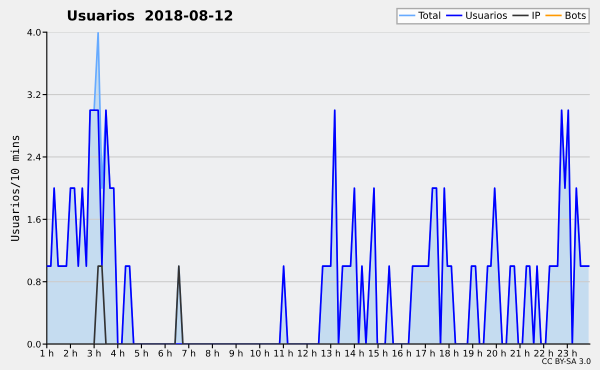 The height and width of the screenshot is (370, 600). I want to click on x-tick-label: 19 h, so click(473, 353).